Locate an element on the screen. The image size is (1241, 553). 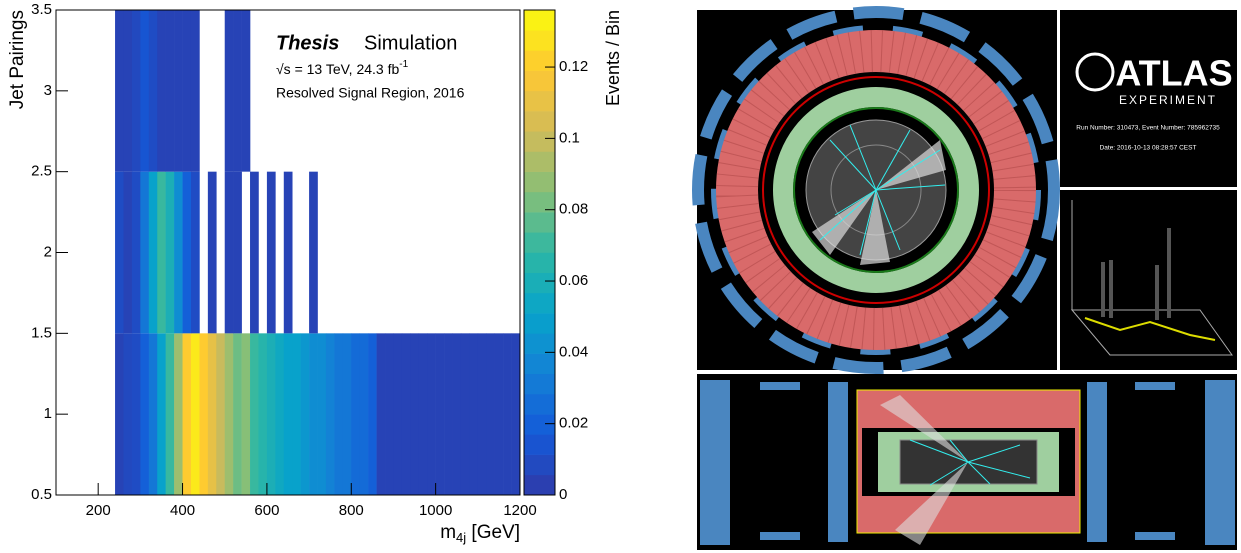
annotation-sup: -1 is located at coordinates (403, 64).